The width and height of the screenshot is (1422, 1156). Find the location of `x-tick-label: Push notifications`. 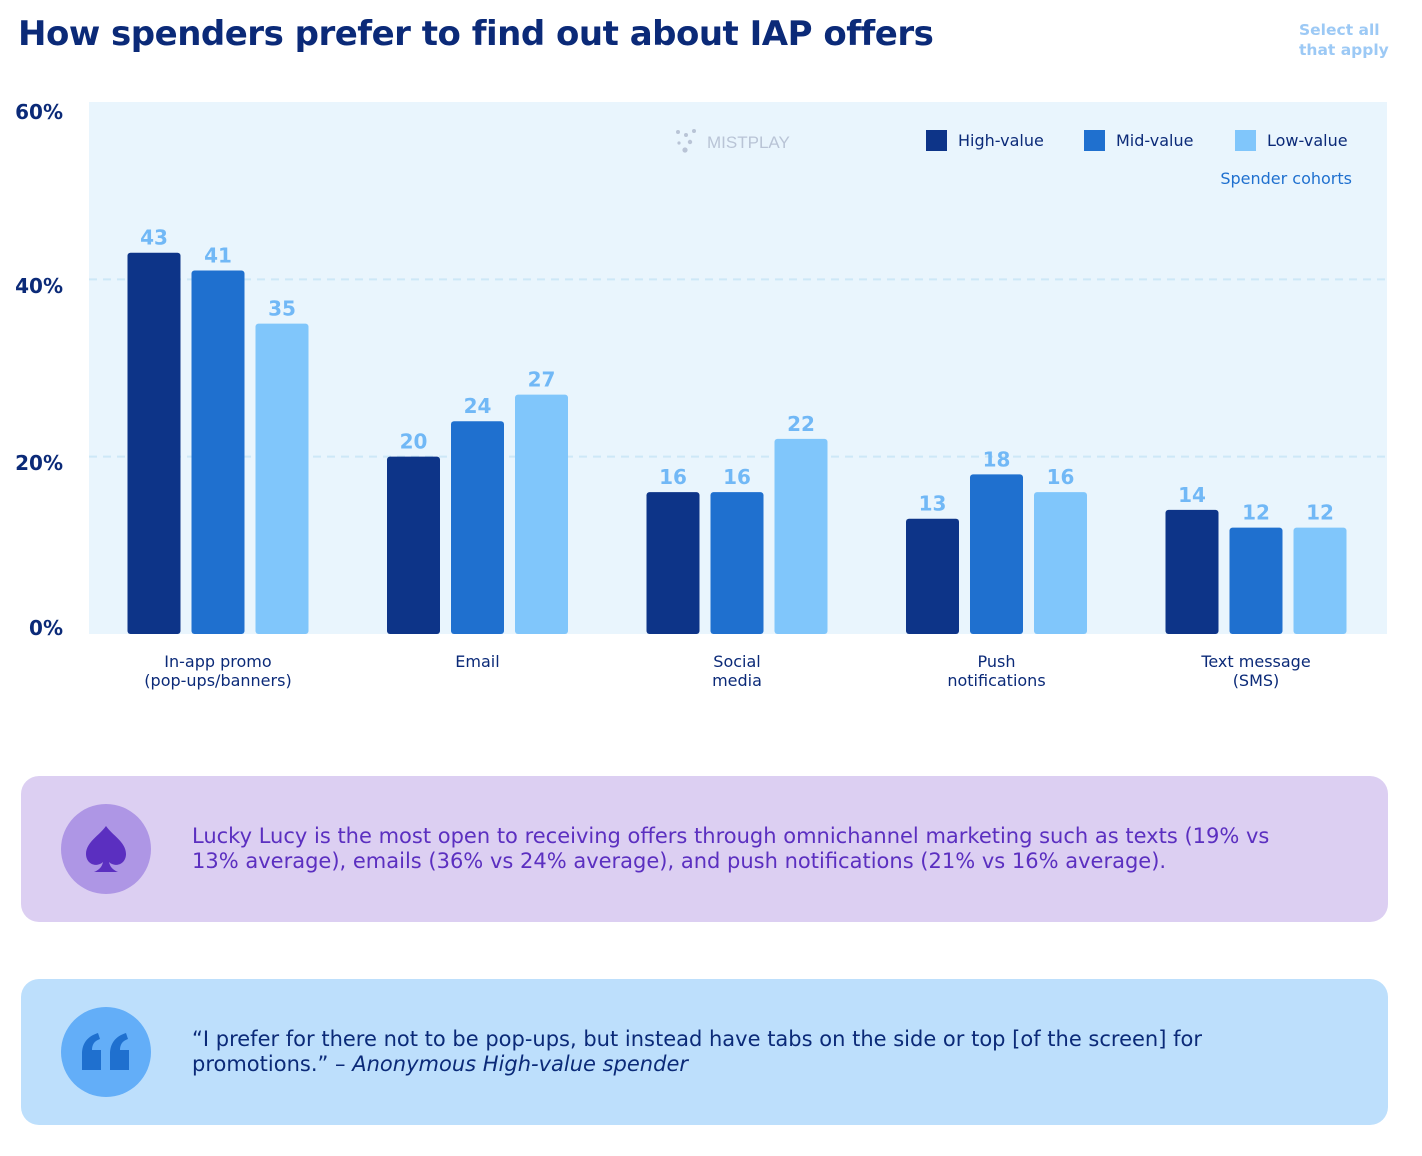

x-tick-label: Push notifications is located at coordinates (996, 671).